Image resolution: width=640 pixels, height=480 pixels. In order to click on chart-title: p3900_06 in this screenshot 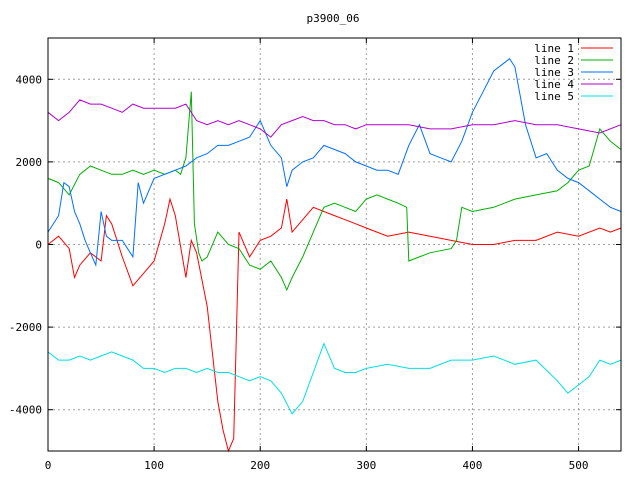, I will do `click(333, 18)`.